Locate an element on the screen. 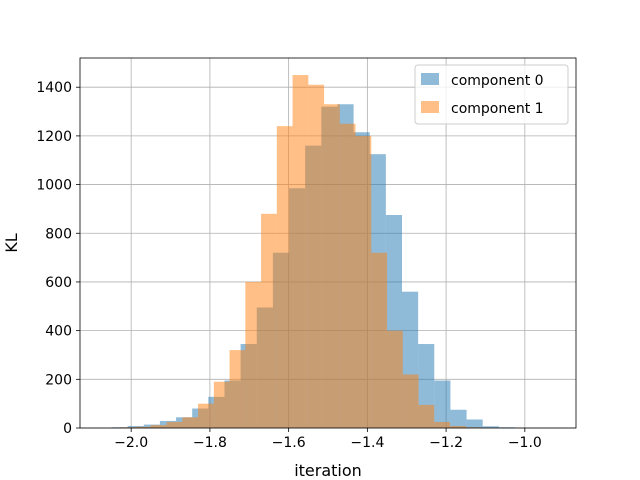 This screenshot has width=640, height=480. x-tick-label: −2.0 is located at coordinates (131, 443).